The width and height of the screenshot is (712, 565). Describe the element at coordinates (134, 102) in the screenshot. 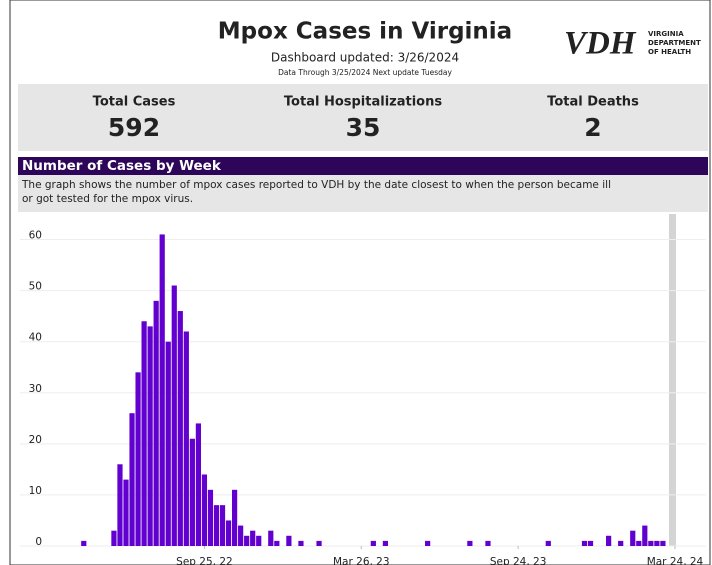

I see `kpi-label: Total Cases` at that location.